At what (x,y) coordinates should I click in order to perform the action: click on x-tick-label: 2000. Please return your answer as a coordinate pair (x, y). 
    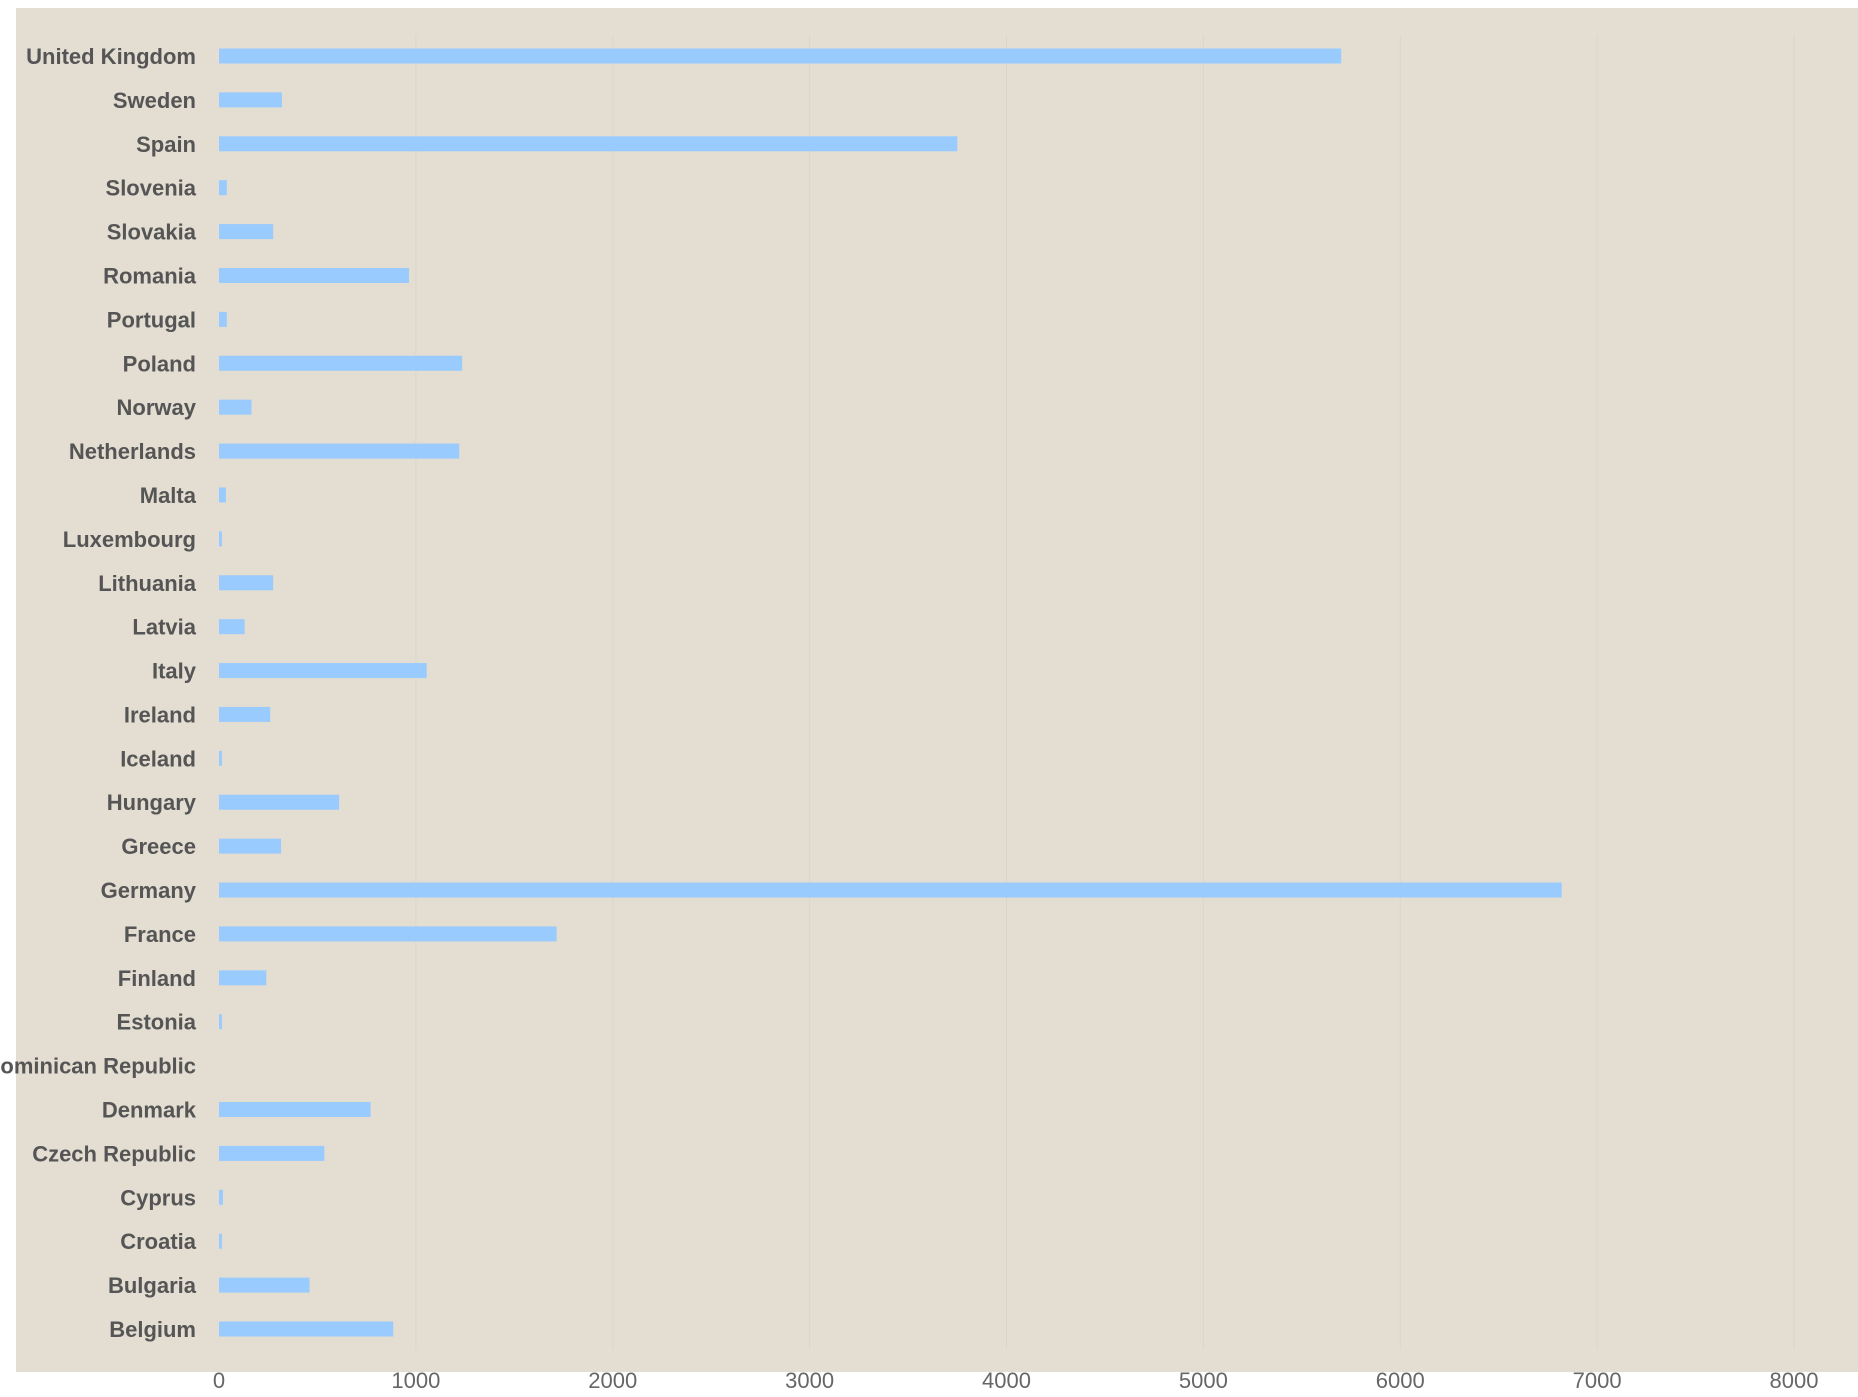
    Looking at the image, I should click on (612, 1380).